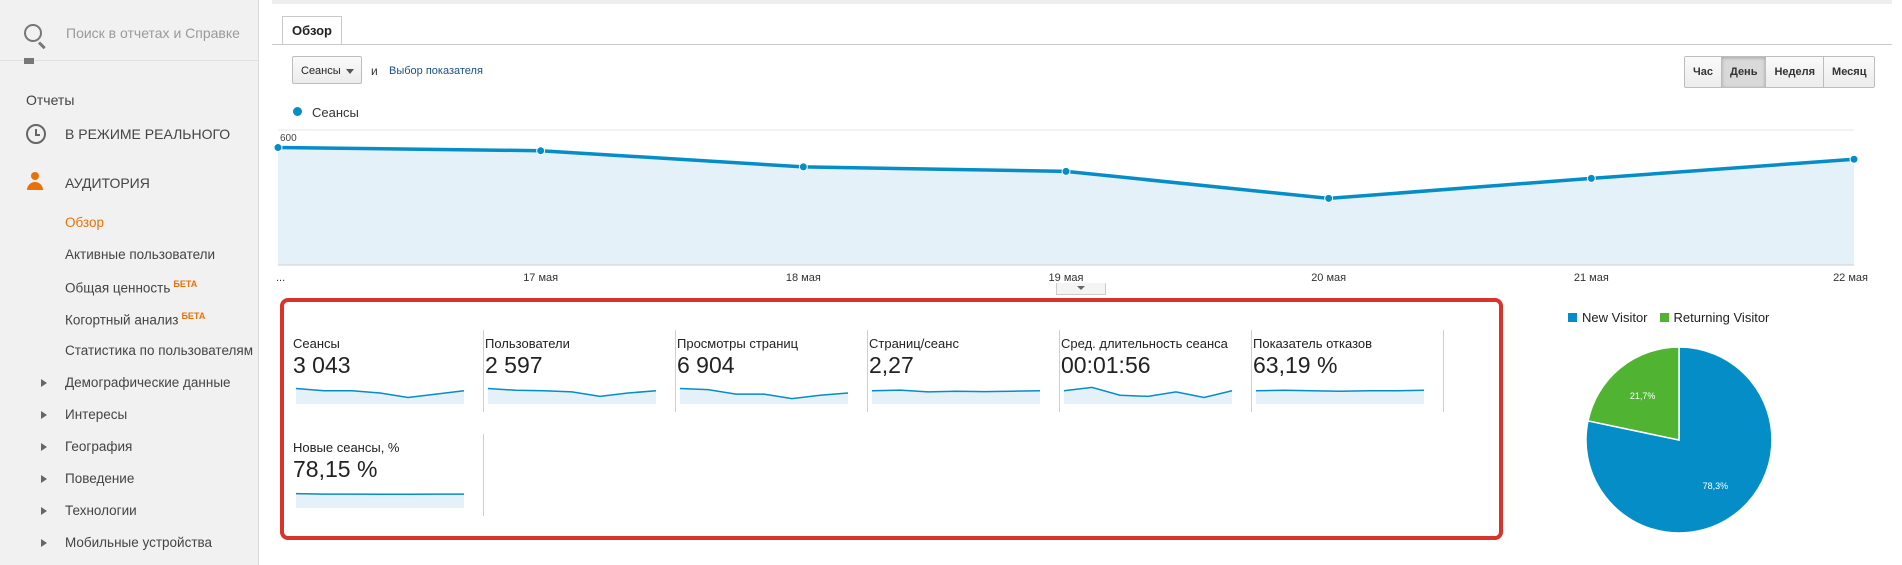 The image size is (1902, 565). Describe the element at coordinates (316, 343) in the screenshot. I see `metric-label: Сеансы` at that location.